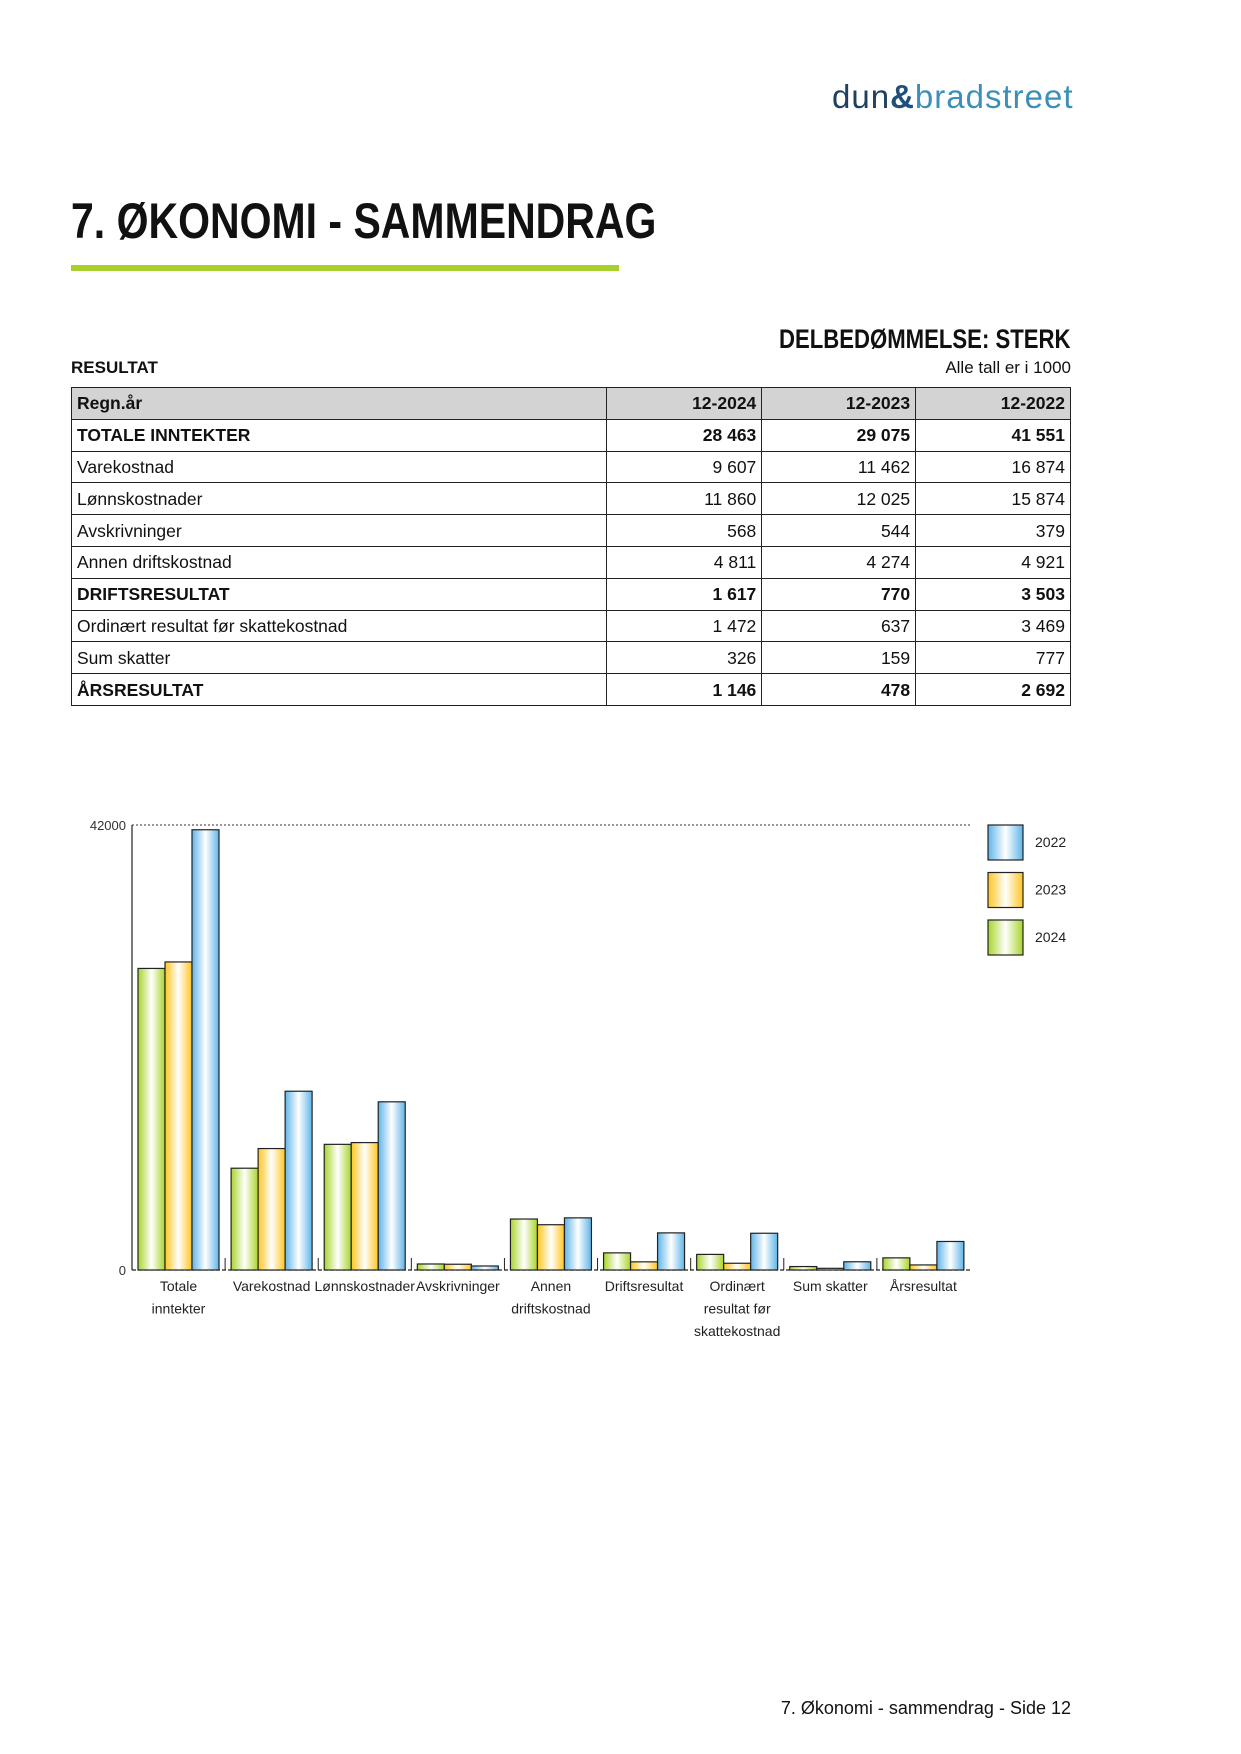 This screenshot has height=1754, width=1241. I want to click on cell-value: 12 025, so click(839, 499).